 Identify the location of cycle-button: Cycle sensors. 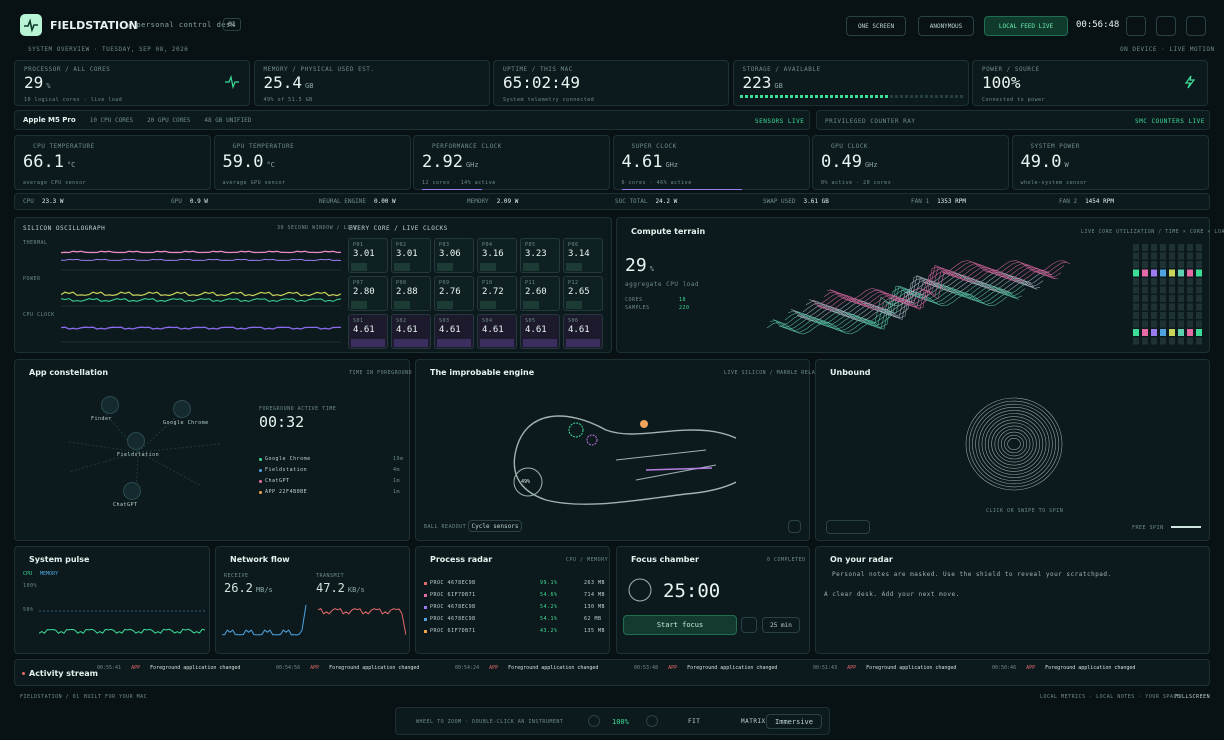
(495, 526).